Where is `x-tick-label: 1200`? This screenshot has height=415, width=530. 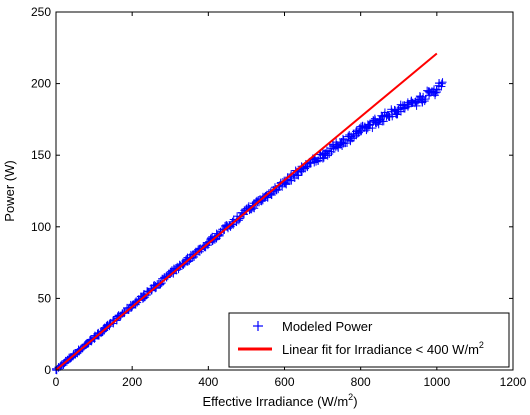
x-tick-label: 1200 is located at coordinates (513, 382).